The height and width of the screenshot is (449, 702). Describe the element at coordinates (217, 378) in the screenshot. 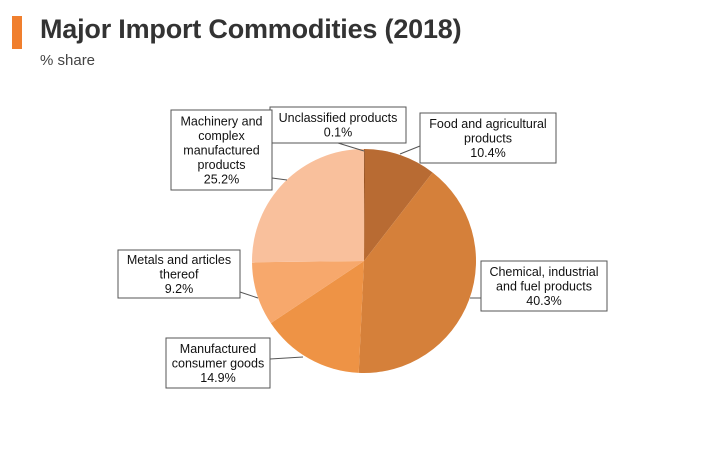

I see `slice-value-label: 14.9%` at that location.